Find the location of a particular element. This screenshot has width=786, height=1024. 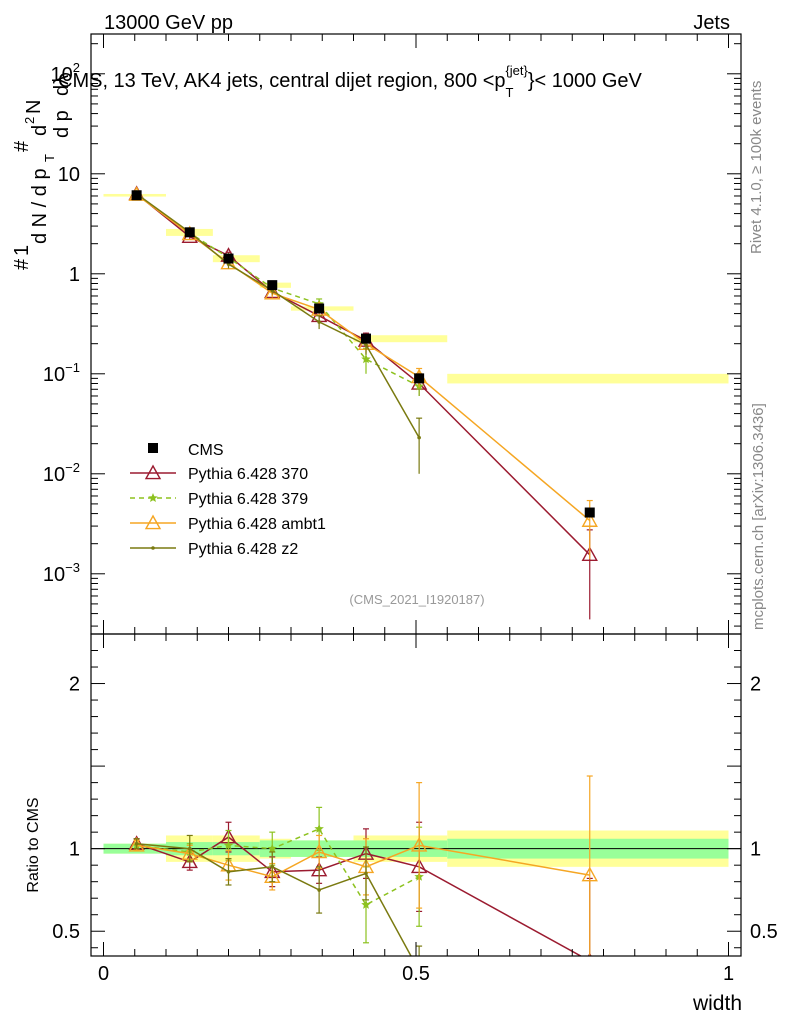

header-energy-label: 13000 GeV pp is located at coordinates (168, 23).